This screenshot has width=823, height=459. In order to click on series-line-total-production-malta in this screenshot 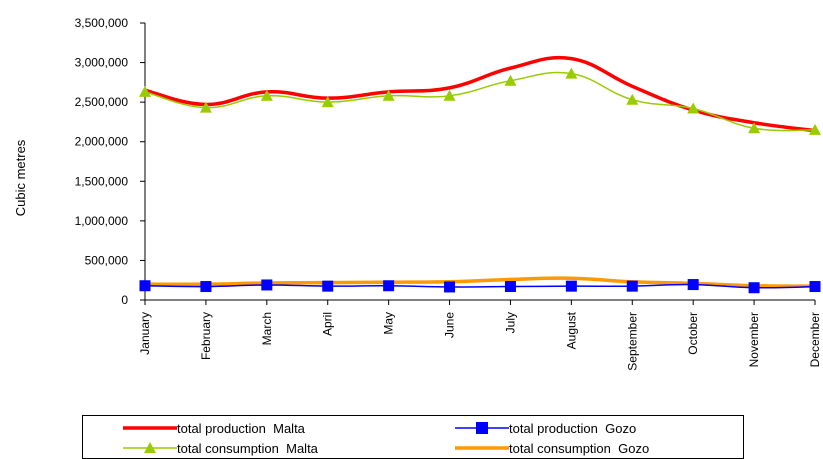, I will do `click(480, 94)`.